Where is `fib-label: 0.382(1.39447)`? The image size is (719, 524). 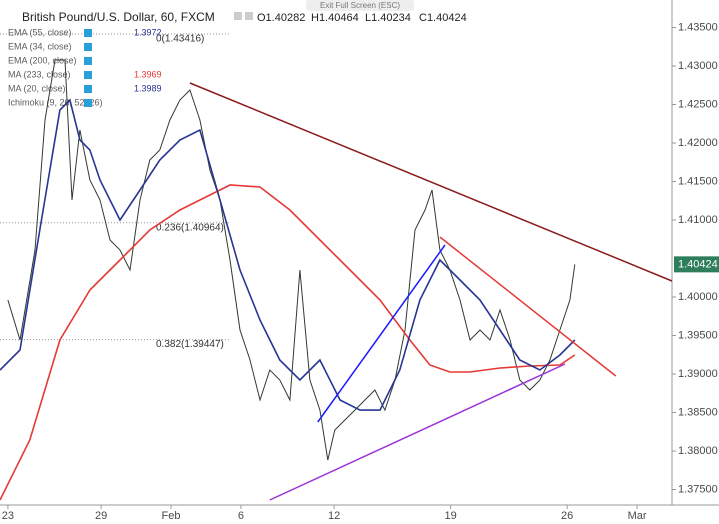 fib-label: 0.382(1.39447) is located at coordinates (190, 344).